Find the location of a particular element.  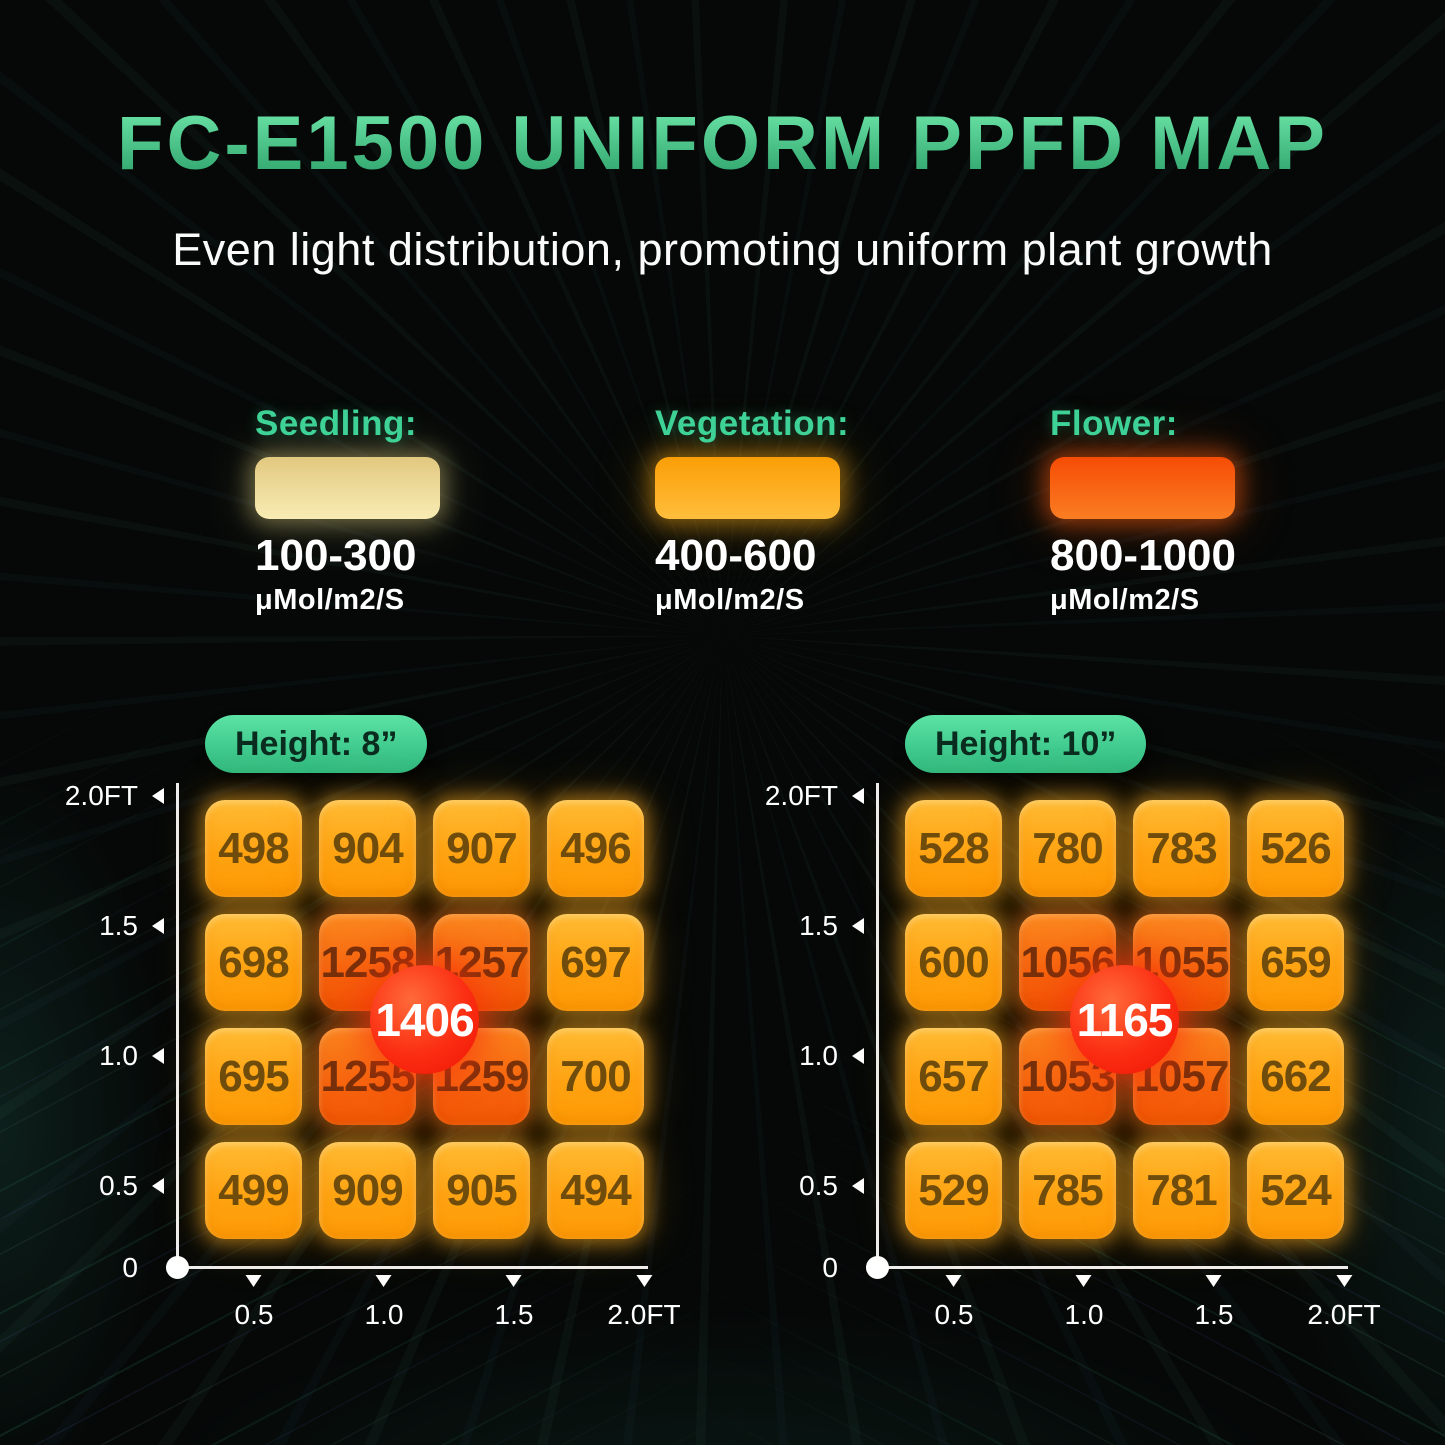

ppfd-cell: 783 is located at coordinates (1181, 848).